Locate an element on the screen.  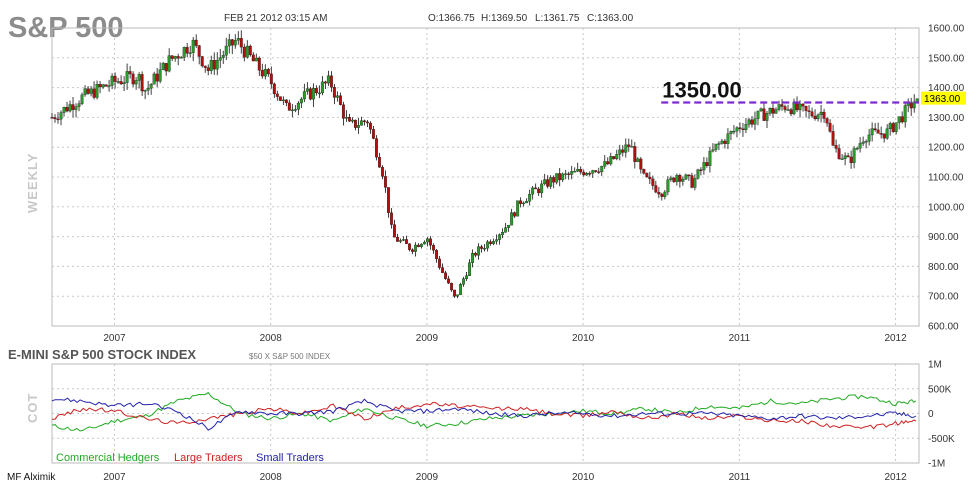
price-tick-label: 1000.00 is located at coordinates (946, 207).